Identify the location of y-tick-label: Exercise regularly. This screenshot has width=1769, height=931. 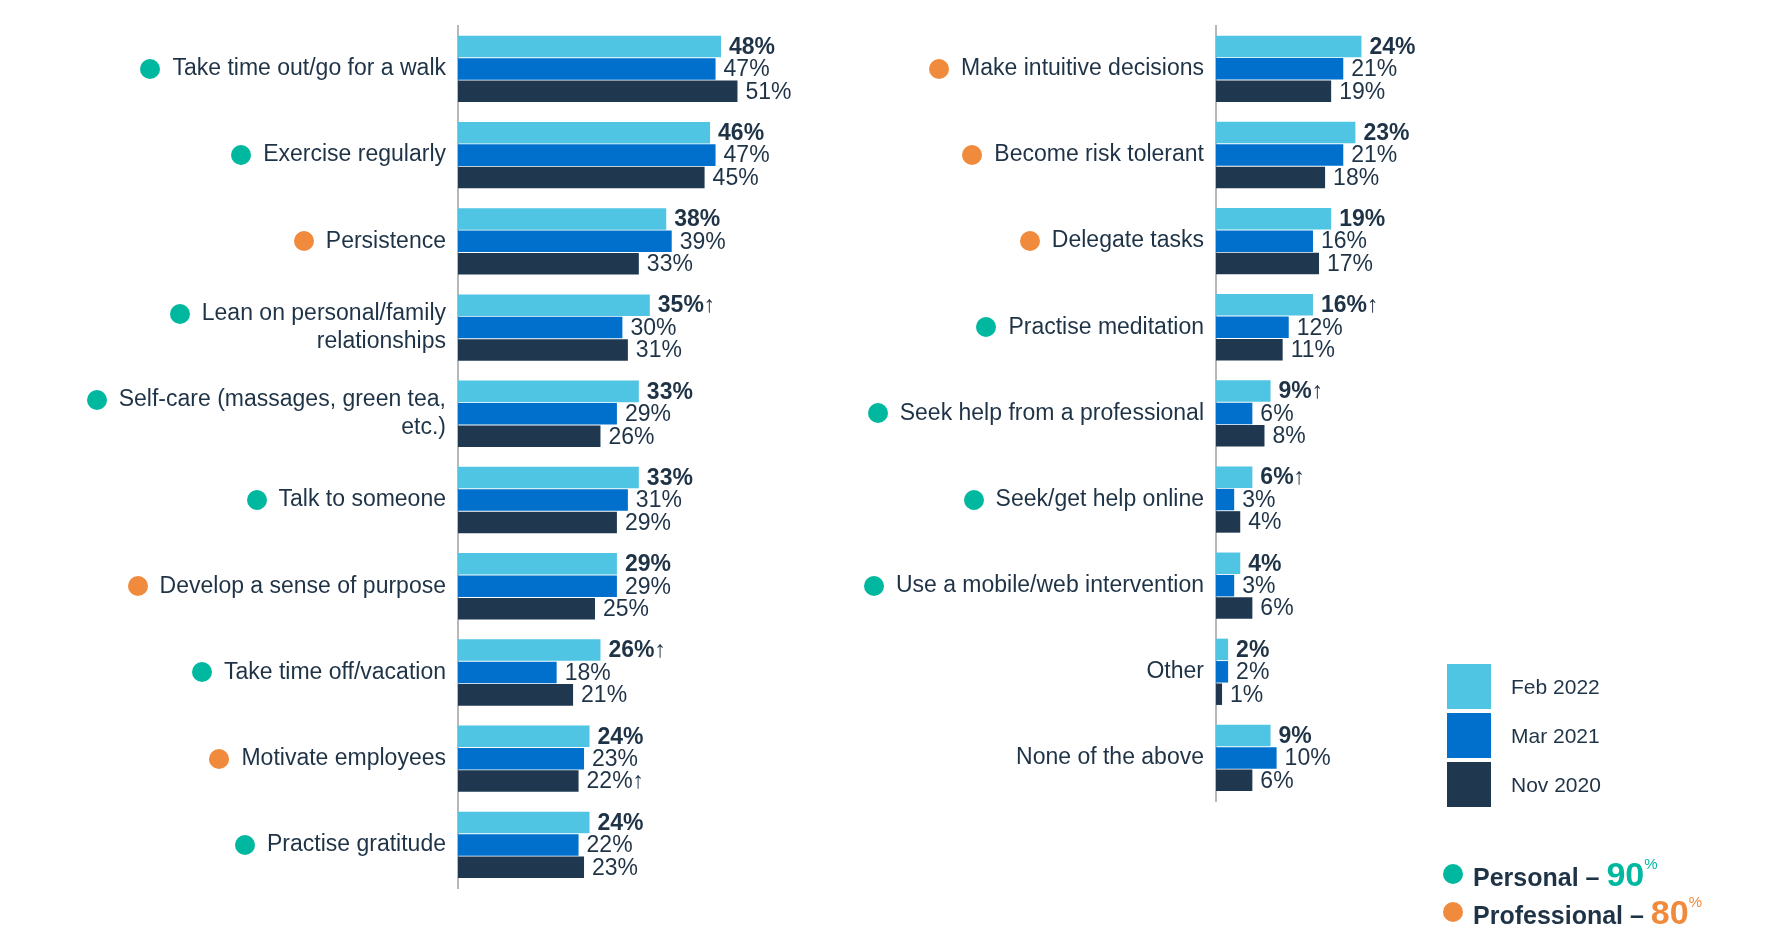
(355, 153).